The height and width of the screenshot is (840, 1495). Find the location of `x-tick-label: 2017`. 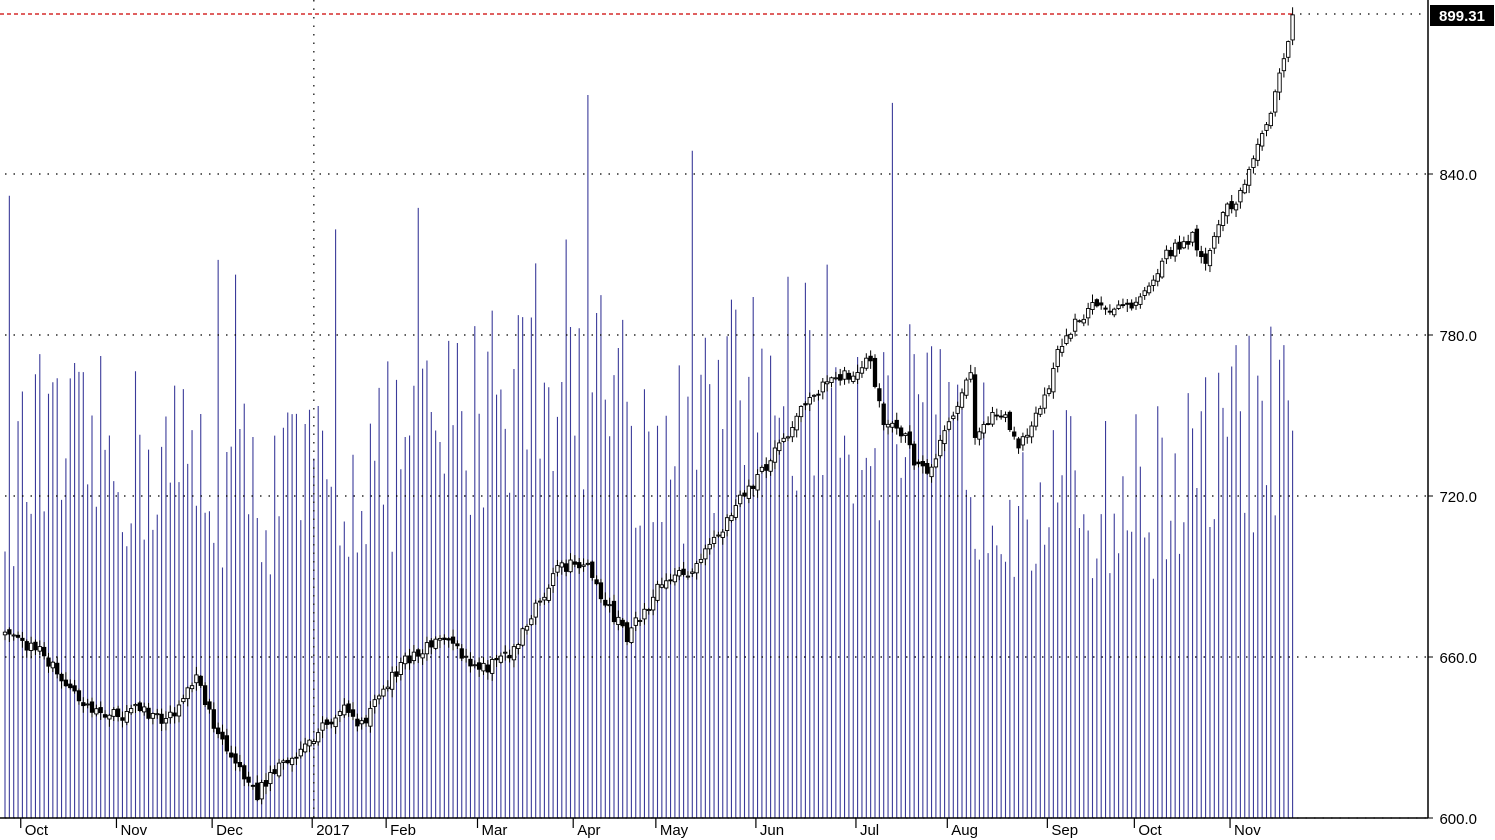

x-tick-label: 2017 is located at coordinates (332, 830).